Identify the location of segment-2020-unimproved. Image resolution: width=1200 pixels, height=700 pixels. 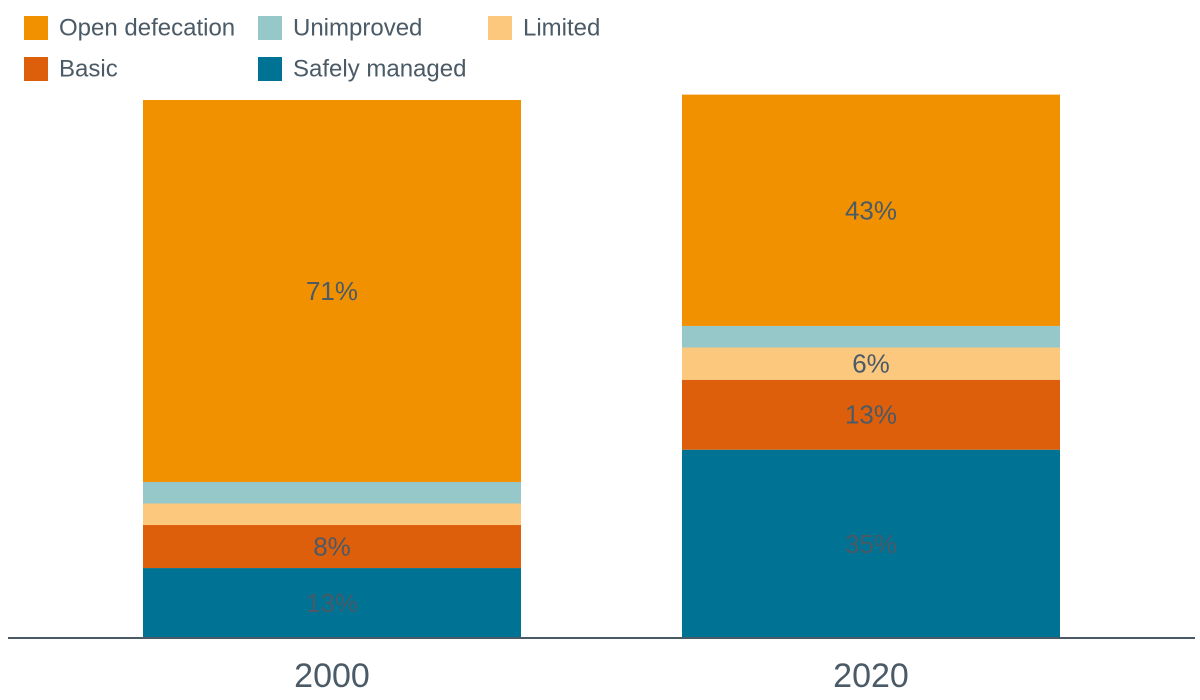
(871, 336).